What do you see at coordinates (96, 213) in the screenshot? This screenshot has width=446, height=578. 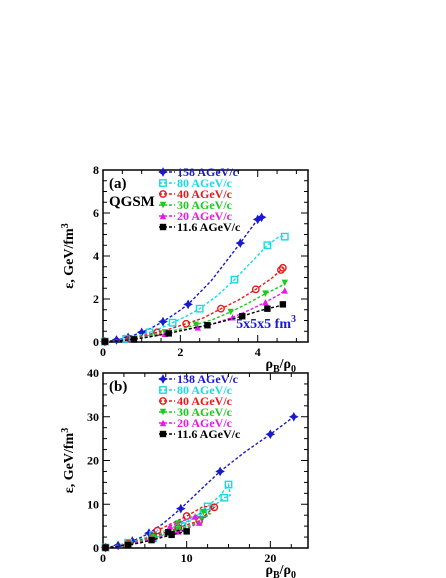 I see `y-tick-label: 6` at bounding box center [96, 213].